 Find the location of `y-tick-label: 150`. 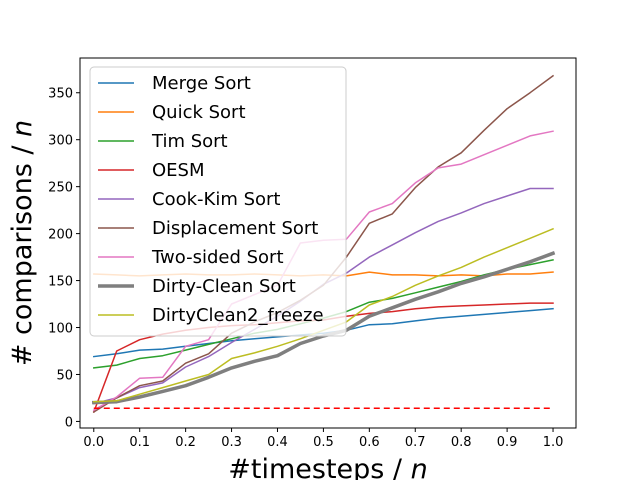

y-tick-label: 150 is located at coordinates (60, 282).